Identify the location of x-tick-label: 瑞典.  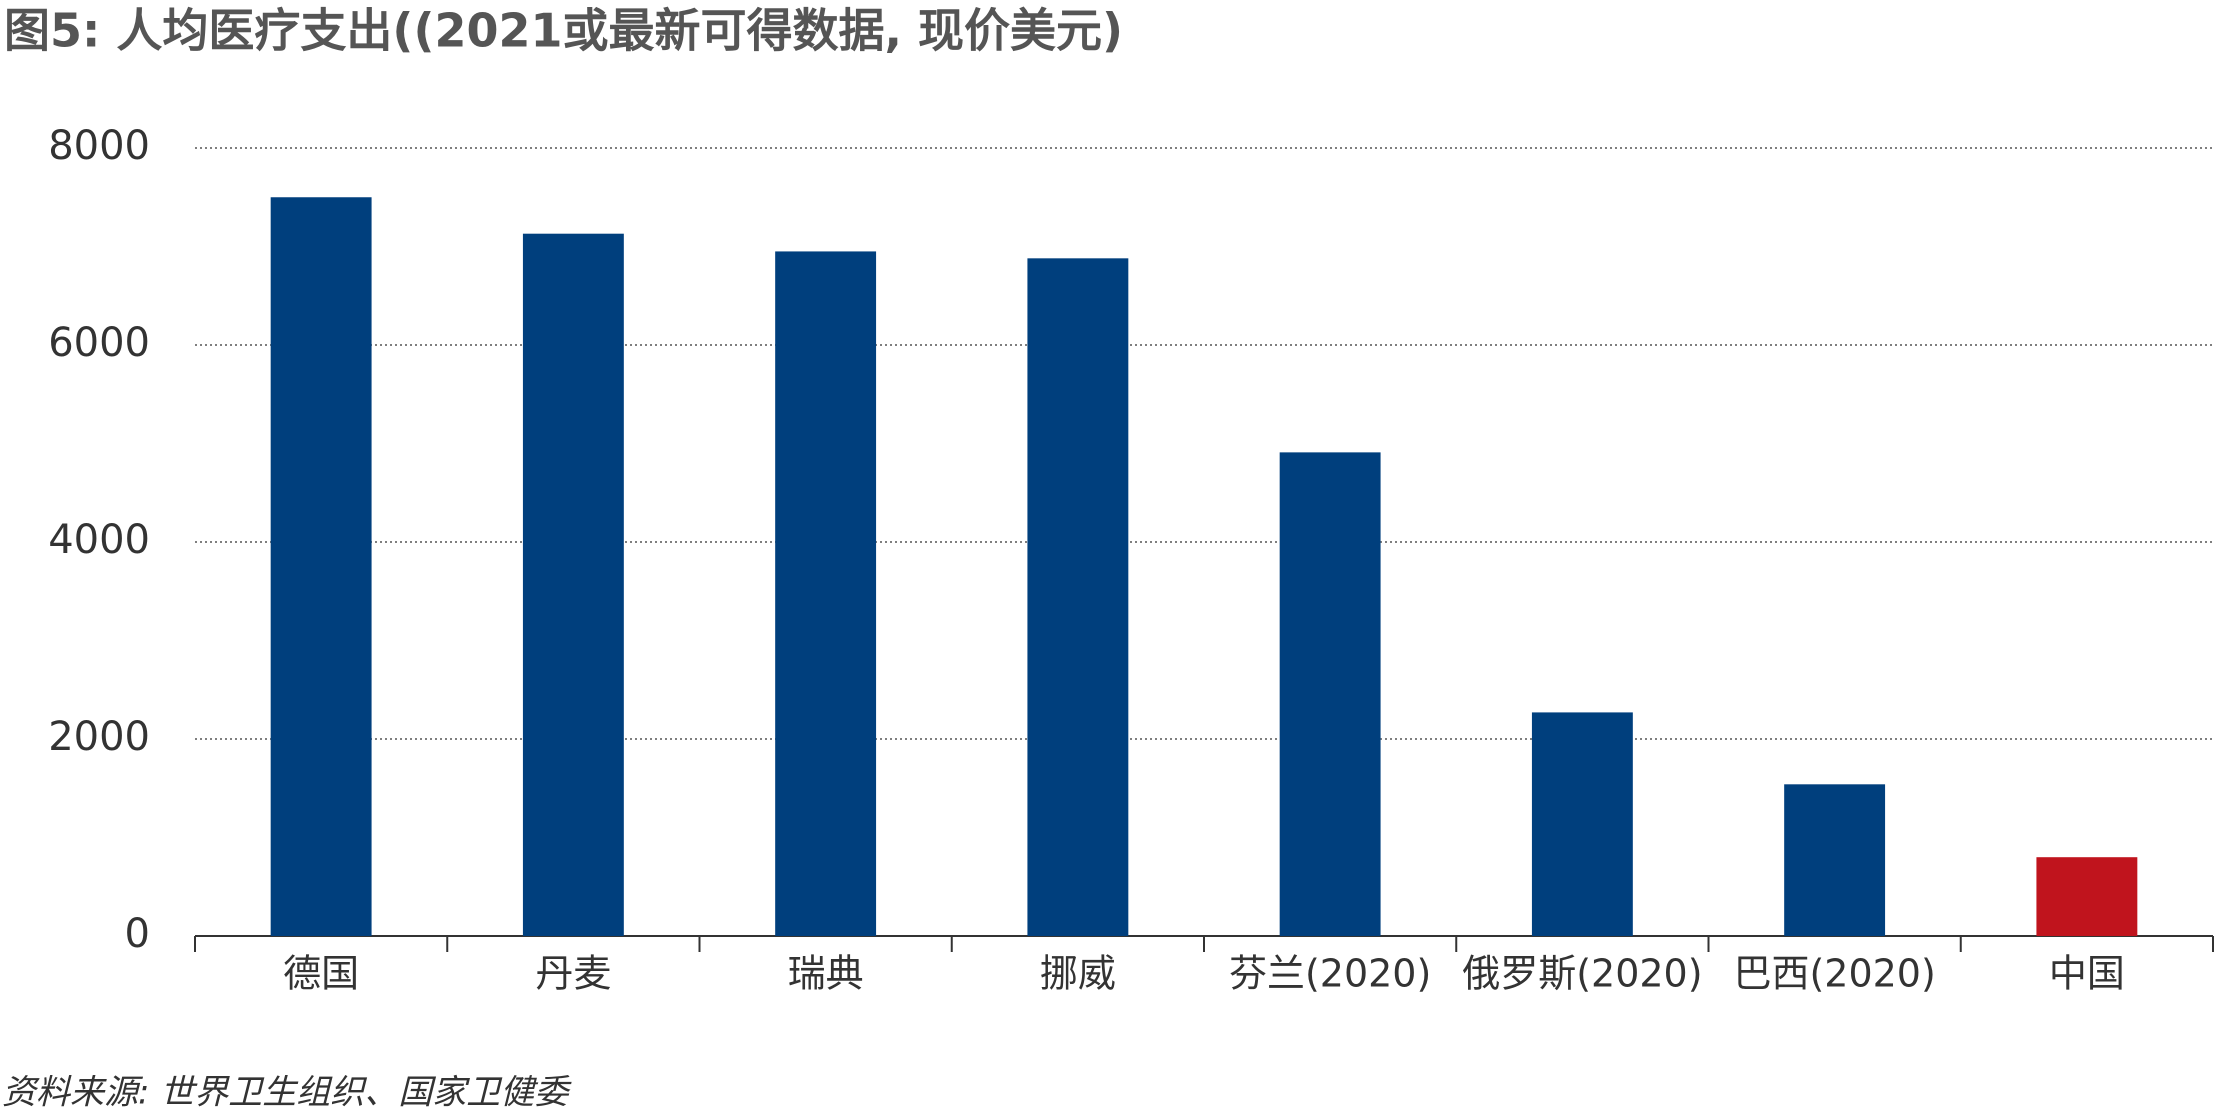
(826, 974).